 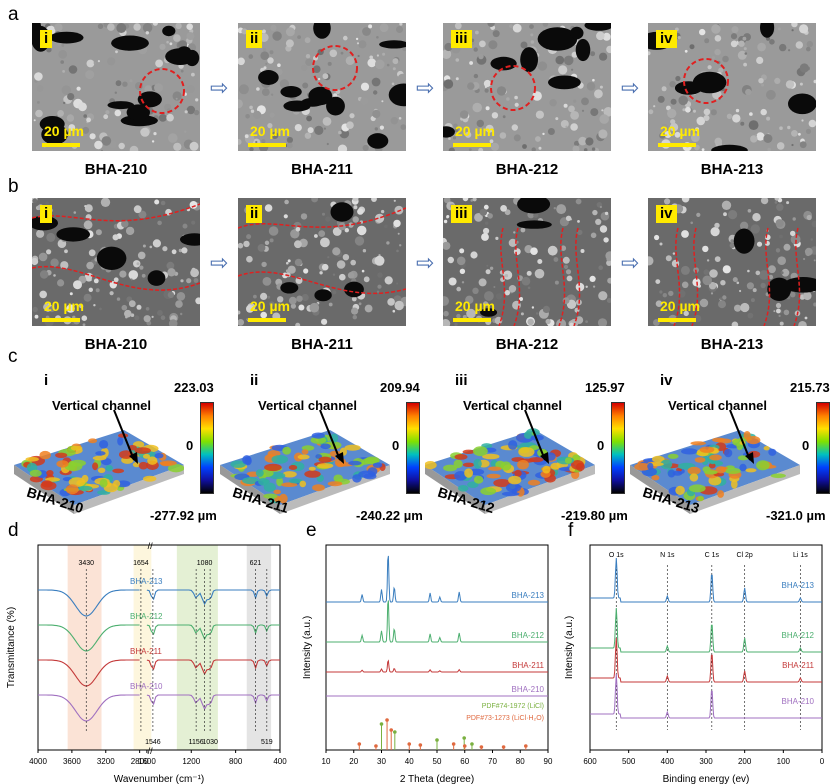 I want to click on x-tick-label: 400, so click(x=280, y=761).